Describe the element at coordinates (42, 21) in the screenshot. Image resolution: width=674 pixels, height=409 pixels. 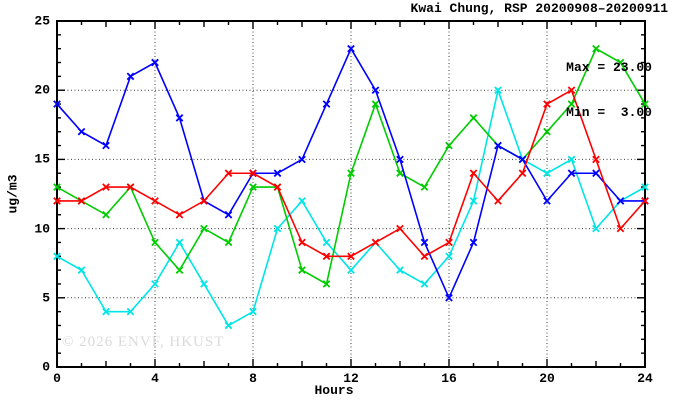
I see `y-tick-label: 25` at that location.